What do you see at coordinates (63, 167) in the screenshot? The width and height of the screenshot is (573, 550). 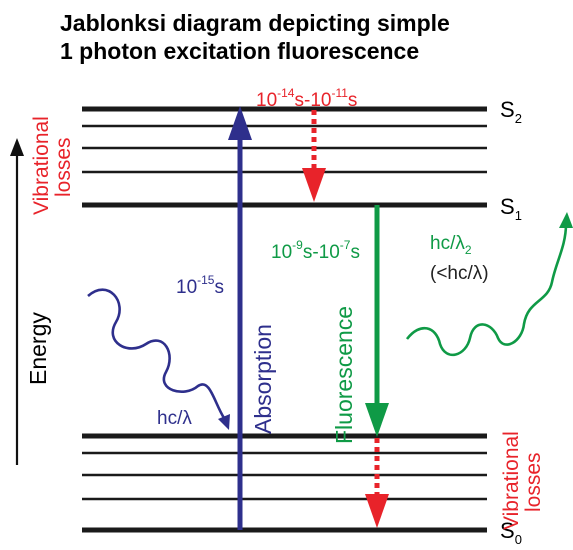 I see `vibrational-losses-top-line2: losses` at bounding box center [63, 167].